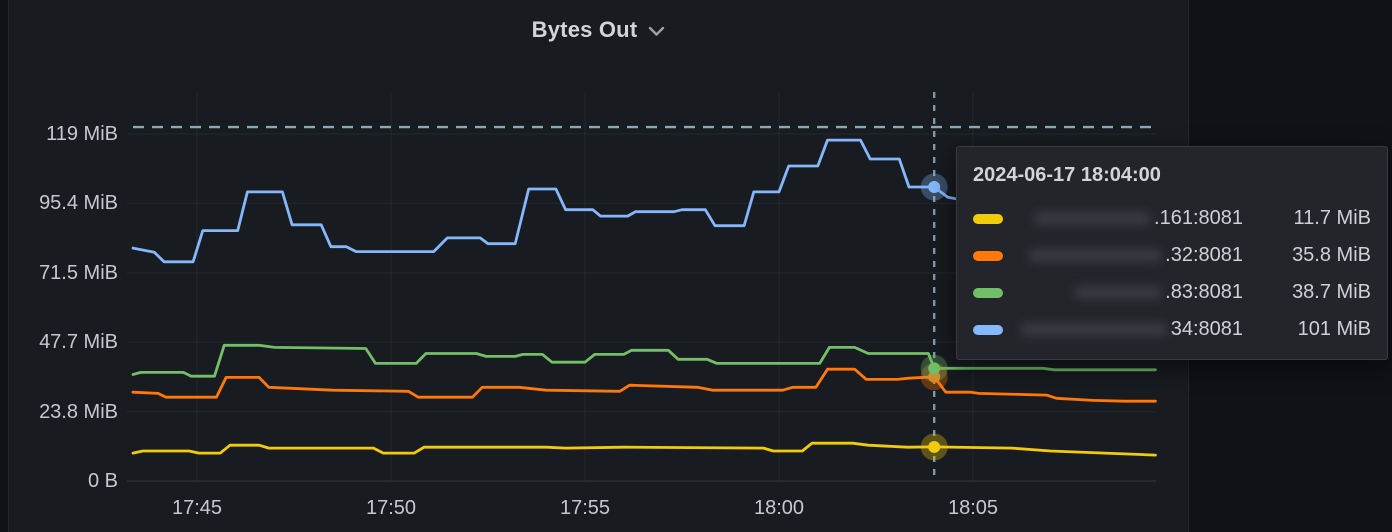  What do you see at coordinates (1334, 329) in the screenshot?
I see `tooltip-series-value: 101 MiB` at bounding box center [1334, 329].